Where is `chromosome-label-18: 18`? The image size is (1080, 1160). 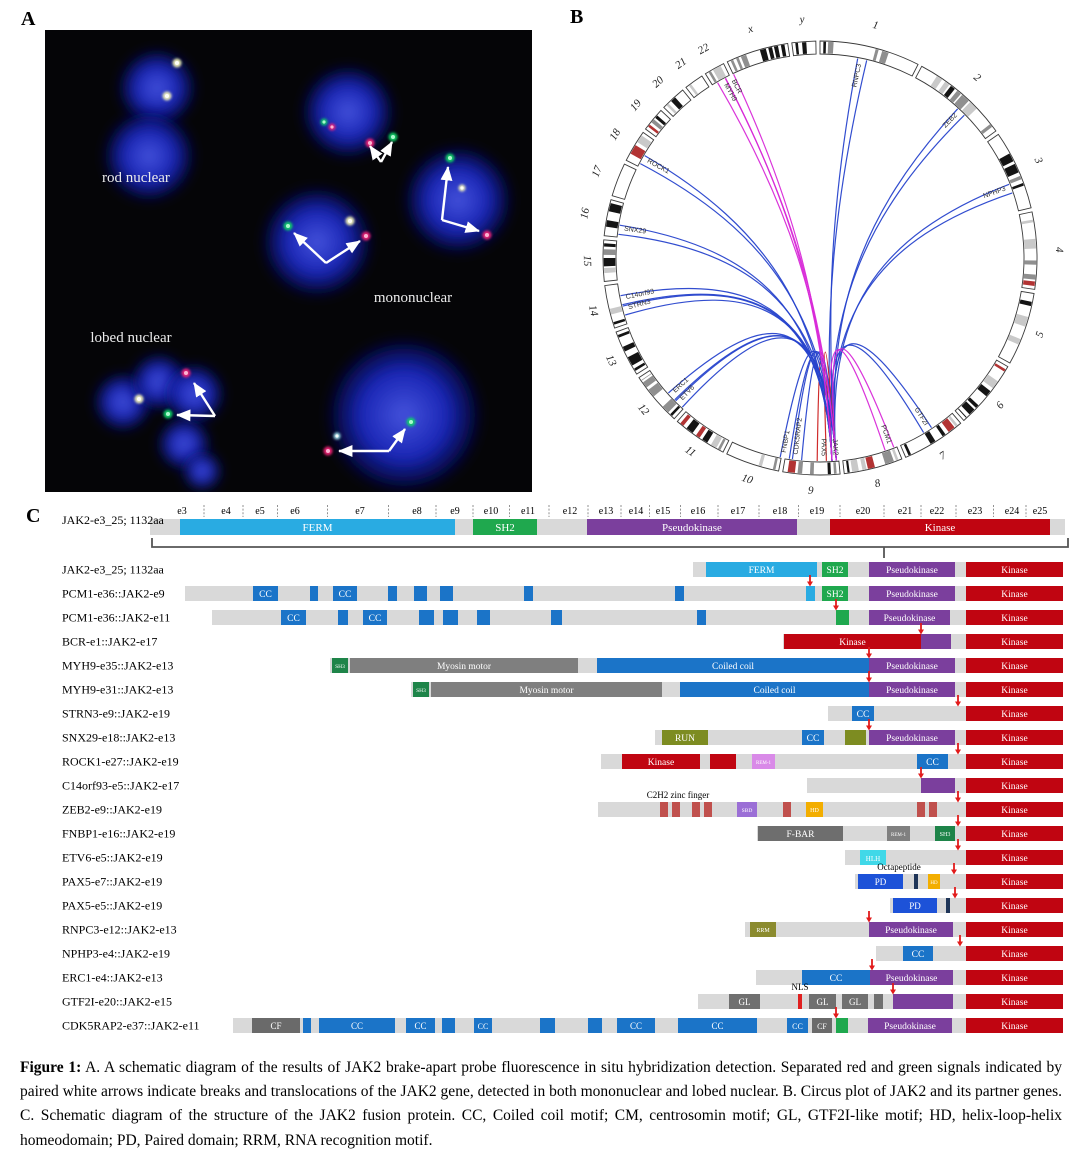 chromosome-label-18: 18 is located at coordinates (615, 134).